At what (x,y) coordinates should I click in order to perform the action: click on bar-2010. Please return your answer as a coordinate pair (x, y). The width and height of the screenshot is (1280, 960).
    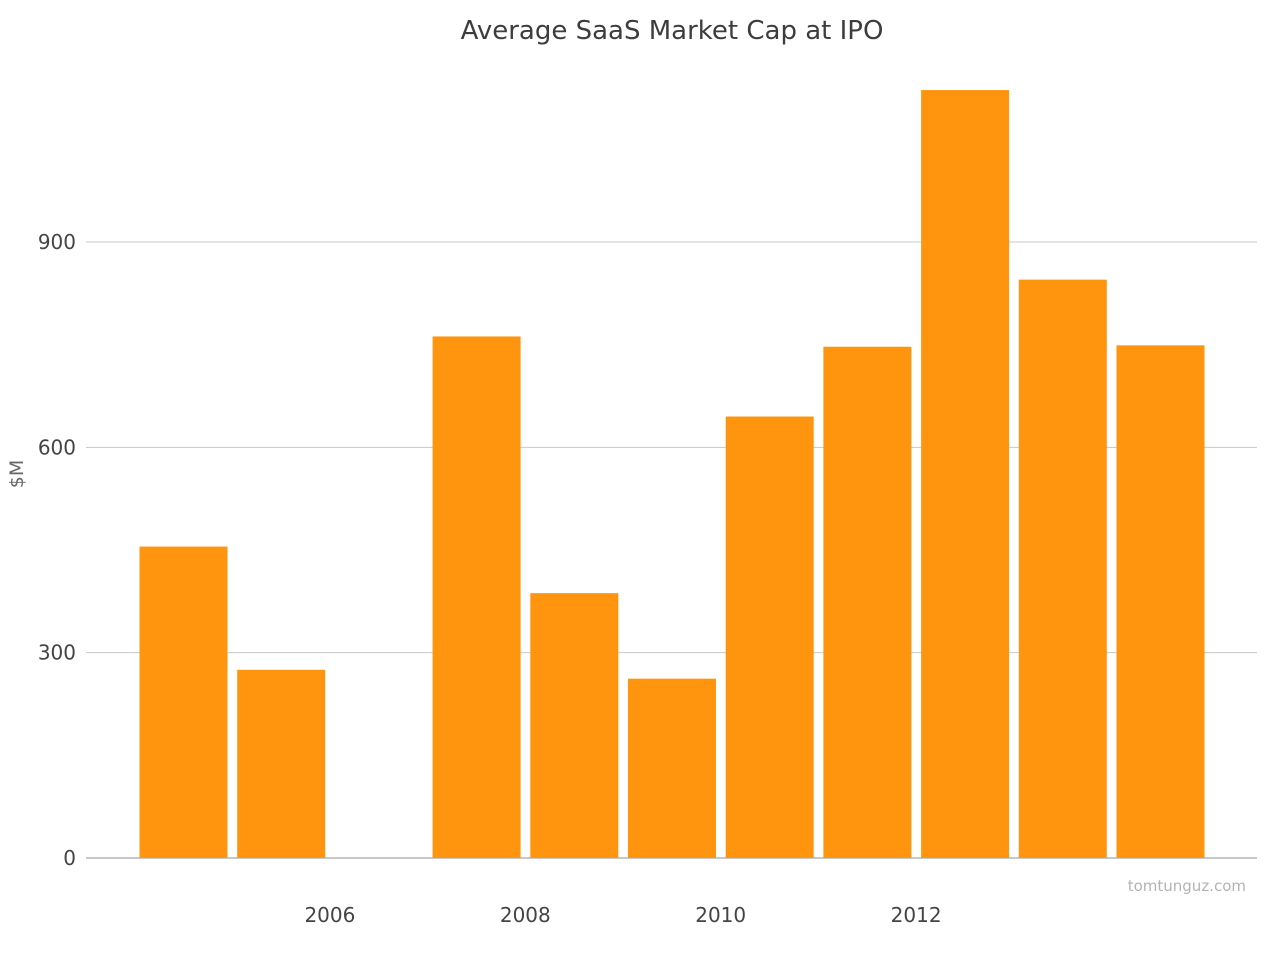
    Looking at the image, I should click on (672, 768).